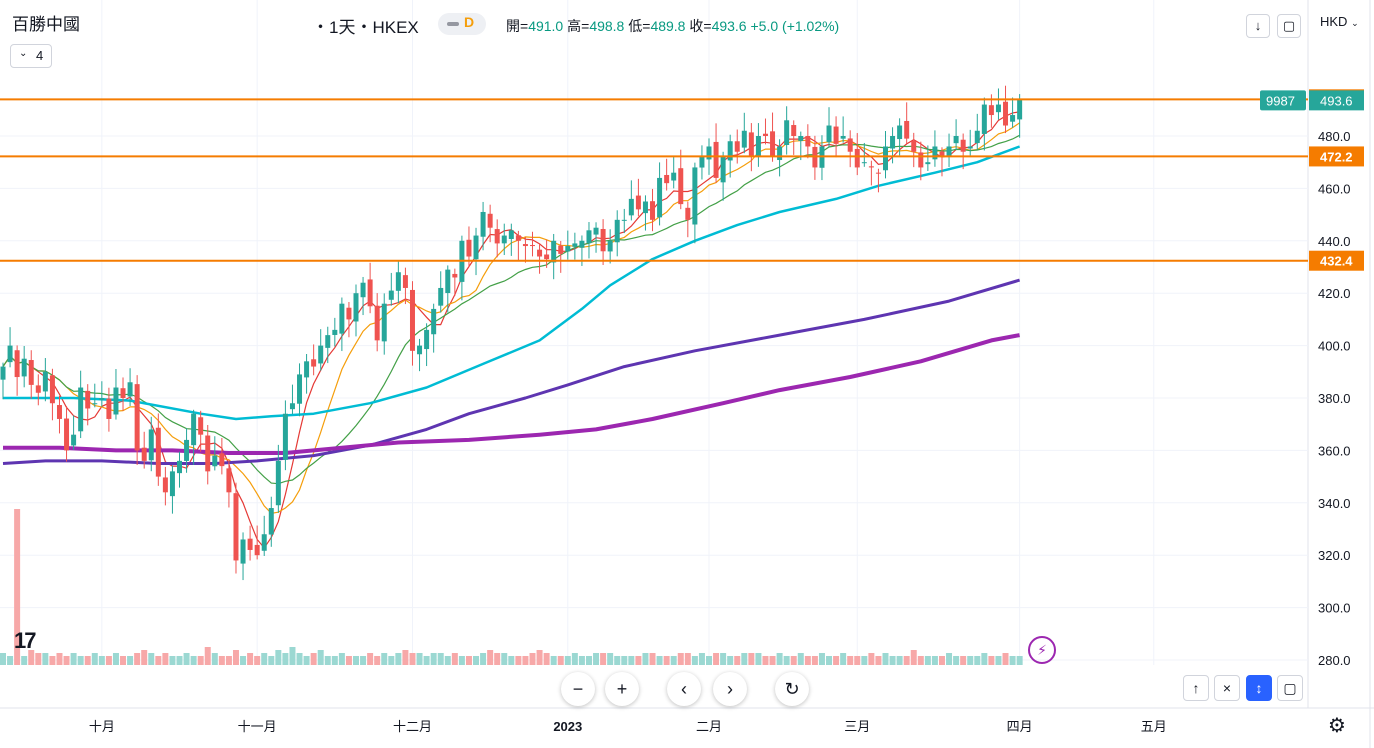  I want to click on auto-scale-button: ↕, so click(1259, 688).